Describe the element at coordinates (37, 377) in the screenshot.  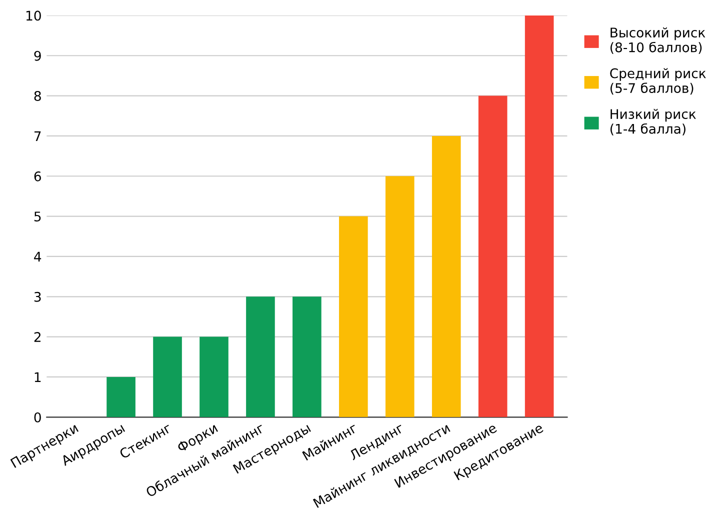
I see `y-tick-label: 1` at that location.